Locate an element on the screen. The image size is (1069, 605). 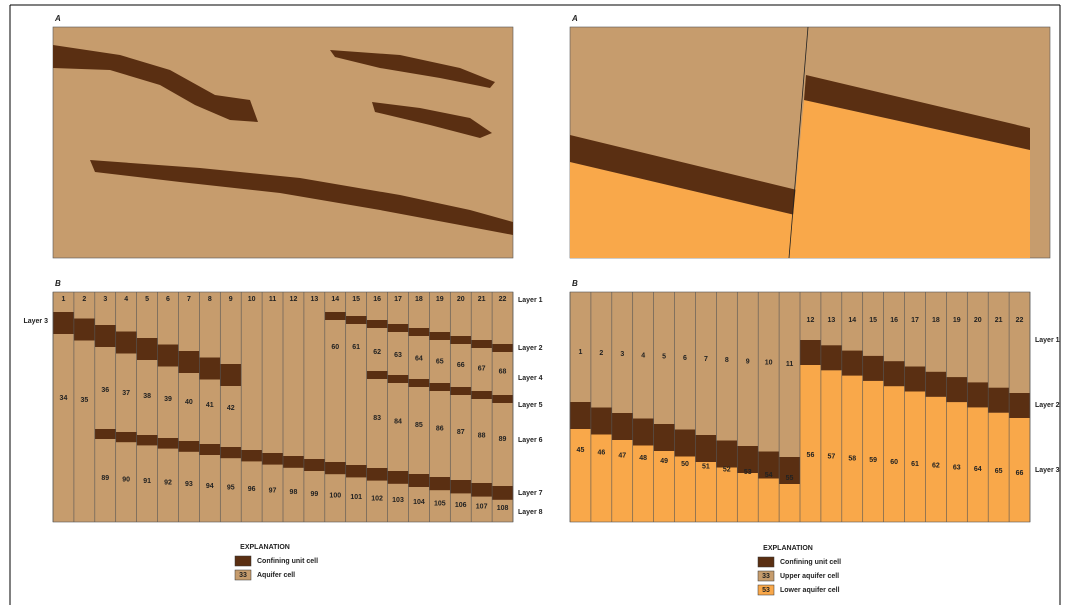
cell-number: 7 is located at coordinates (706, 359).